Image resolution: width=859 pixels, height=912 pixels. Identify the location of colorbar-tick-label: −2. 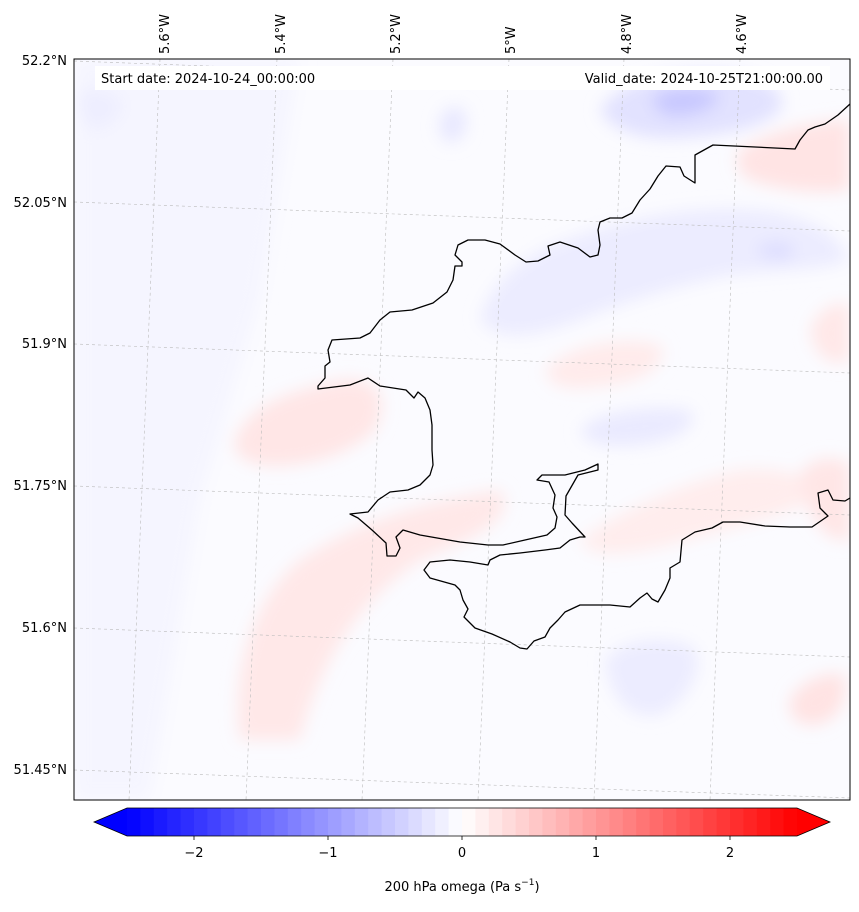
(193, 853).